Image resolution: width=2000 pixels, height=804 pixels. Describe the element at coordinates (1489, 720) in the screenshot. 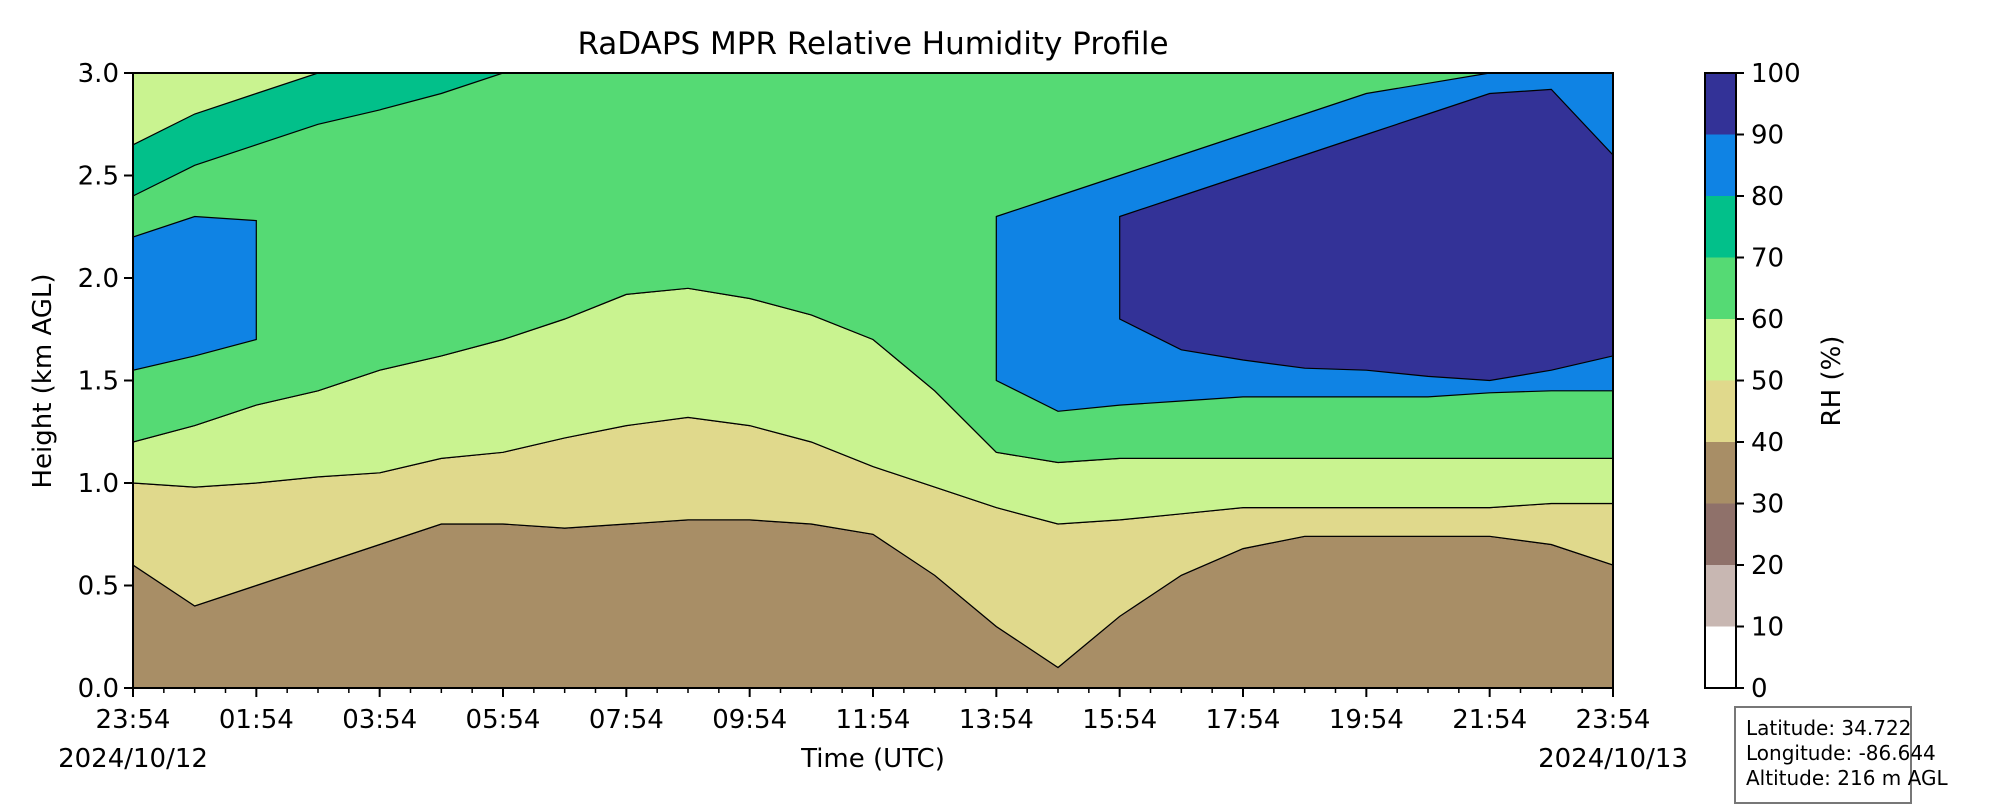

I see `x-tick-label: 21:54` at that location.